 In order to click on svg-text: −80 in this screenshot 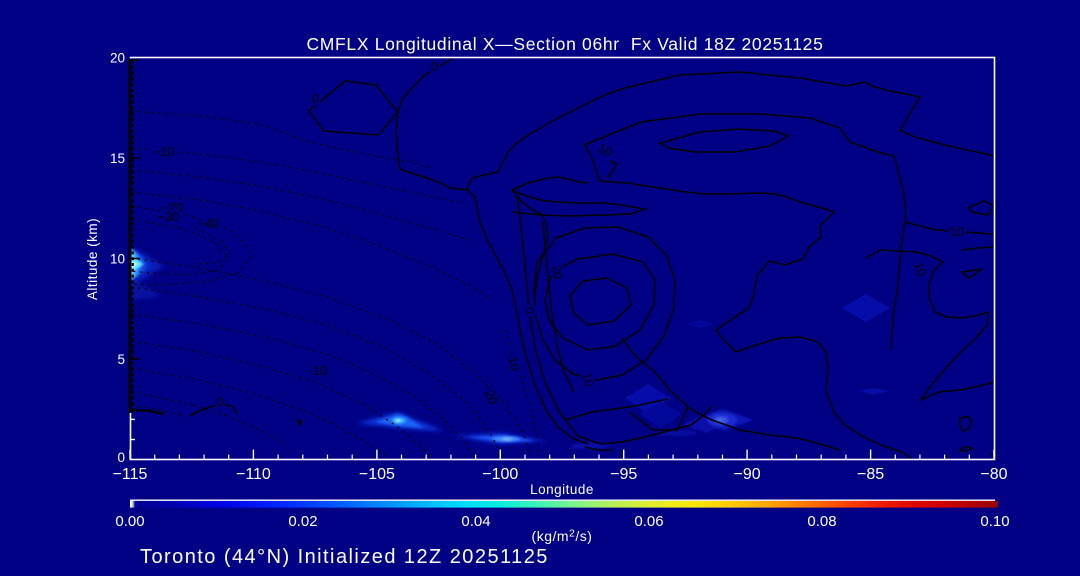, I will do `click(993, 474)`.